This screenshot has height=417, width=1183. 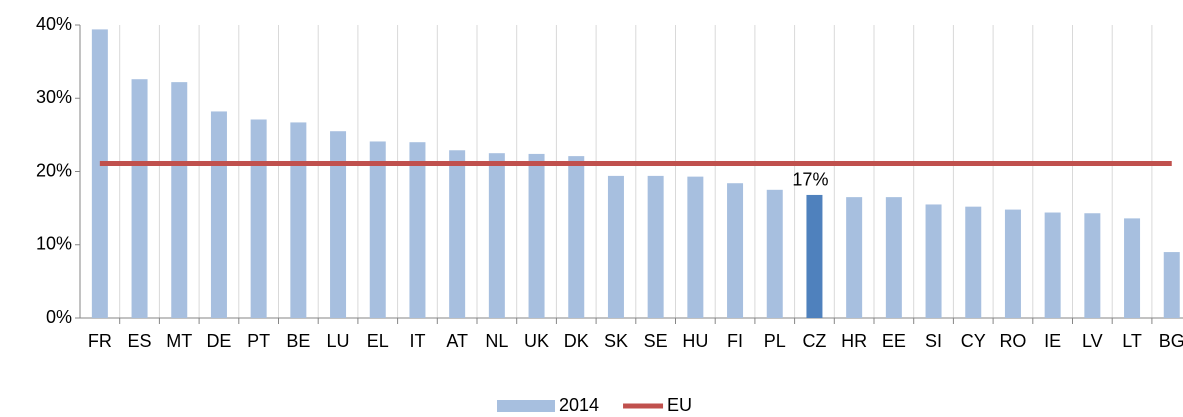 I want to click on x-tick-label: EL, so click(x=378, y=341).